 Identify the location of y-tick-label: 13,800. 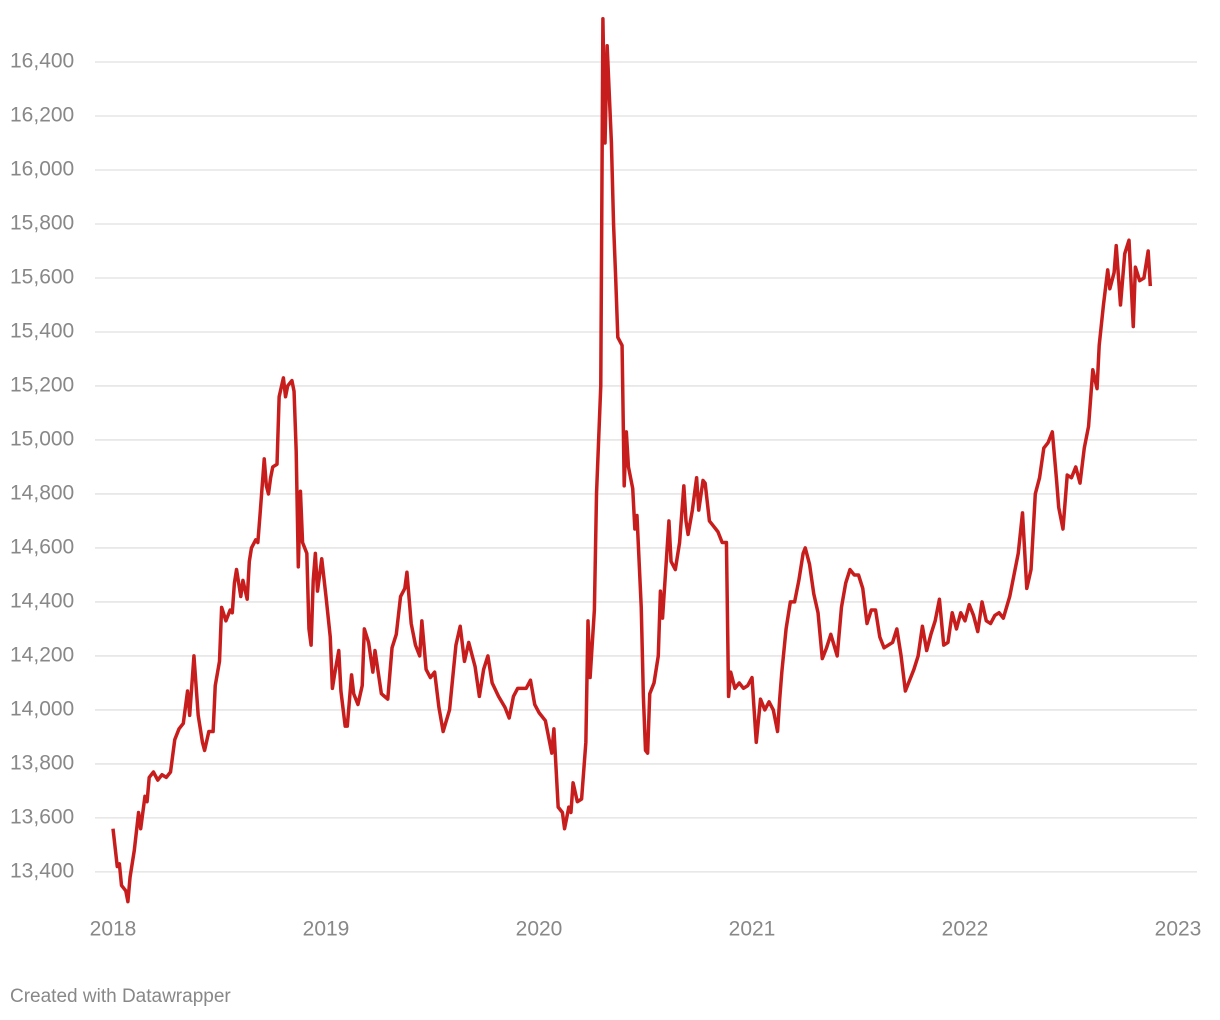
(42, 762).